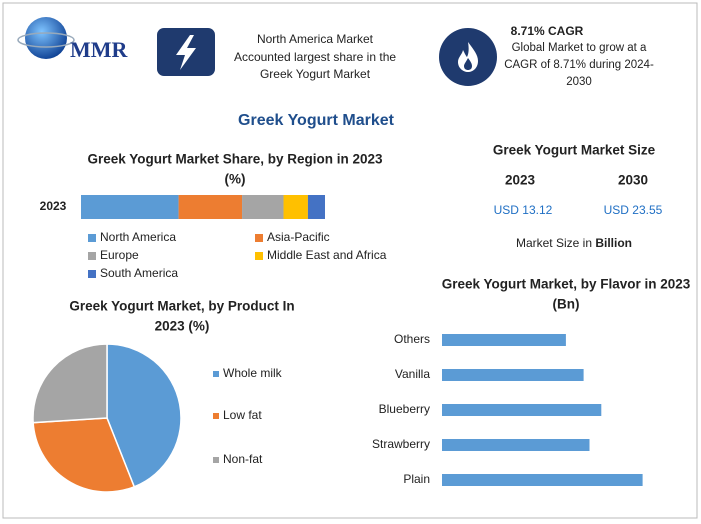  What do you see at coordinates (520, 180) in the screenshot?
I see `size-year: 2023` at bounding box center [520, 180].